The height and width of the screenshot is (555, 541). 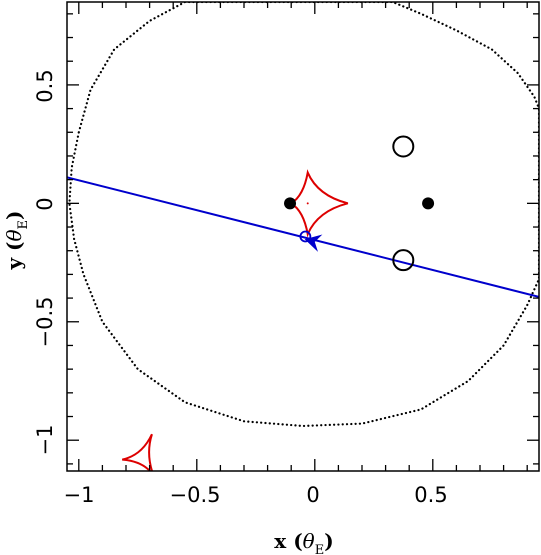 What do you see at coordinates (307, 203) in the screenshot?
I see `caustic-center-dot` at bounding box center [307, 203].